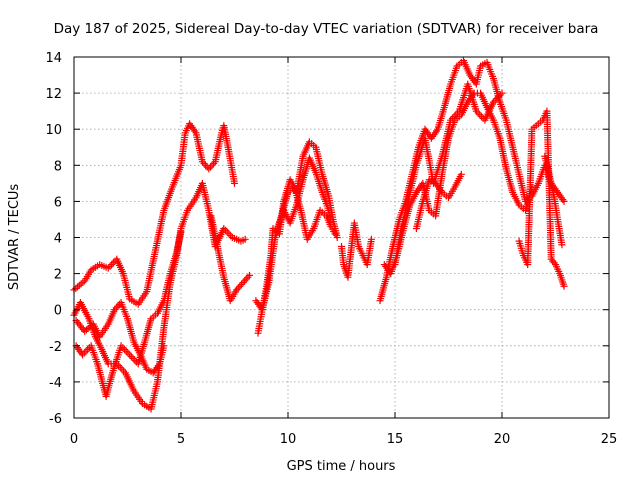 Image resolution: width=640 pixels, height=480 pixels. I want to click on y-tick-label: -2, so click(55, 347).